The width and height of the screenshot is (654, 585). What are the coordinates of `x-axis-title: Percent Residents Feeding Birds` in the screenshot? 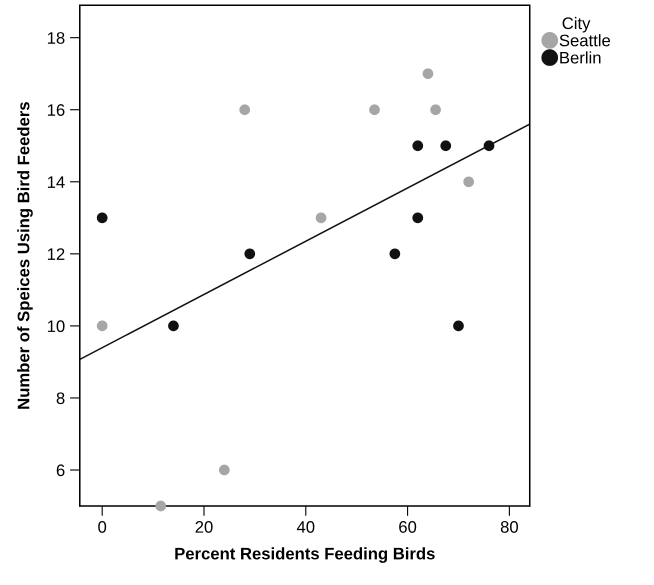 It's located at (305, 555).